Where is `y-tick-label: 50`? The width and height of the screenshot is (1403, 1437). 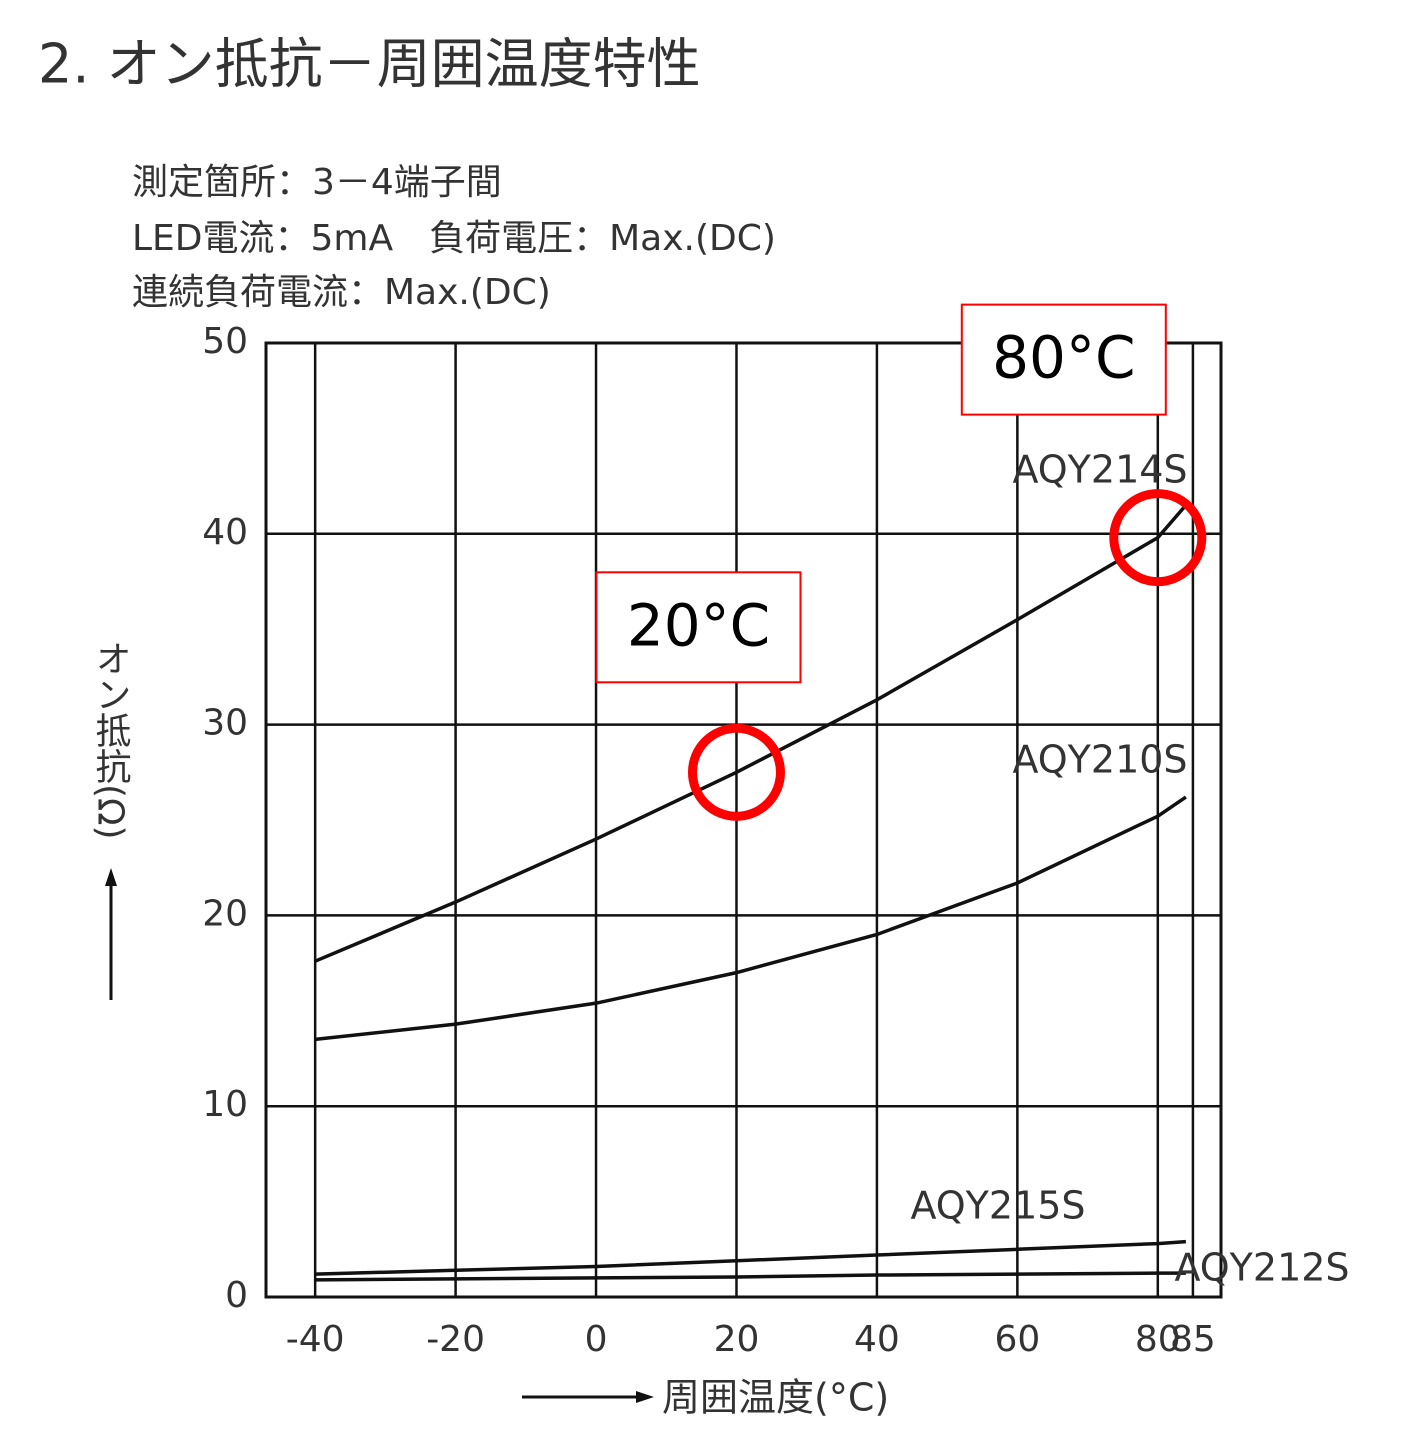
y-tick-label: 50 is located at coordinates (225, 341).